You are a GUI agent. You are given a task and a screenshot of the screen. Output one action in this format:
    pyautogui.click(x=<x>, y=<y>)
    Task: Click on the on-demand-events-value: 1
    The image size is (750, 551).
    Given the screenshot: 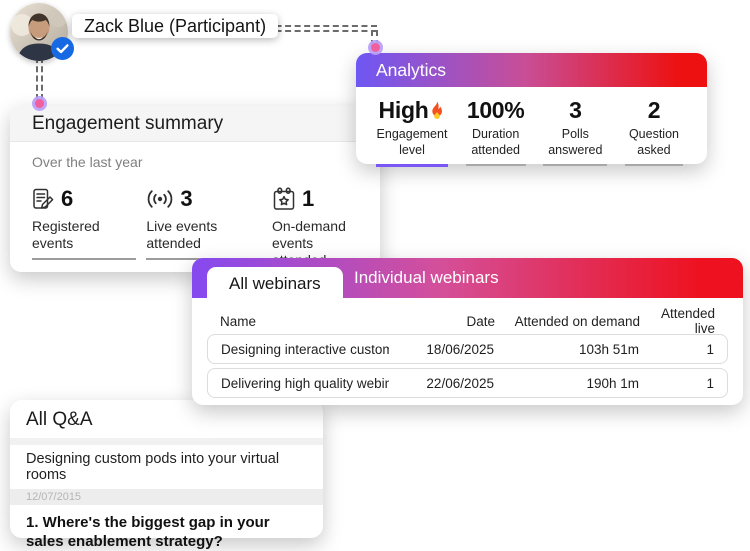 What is the action you would take?
    pyautogui.click(x=308, y=198)
    